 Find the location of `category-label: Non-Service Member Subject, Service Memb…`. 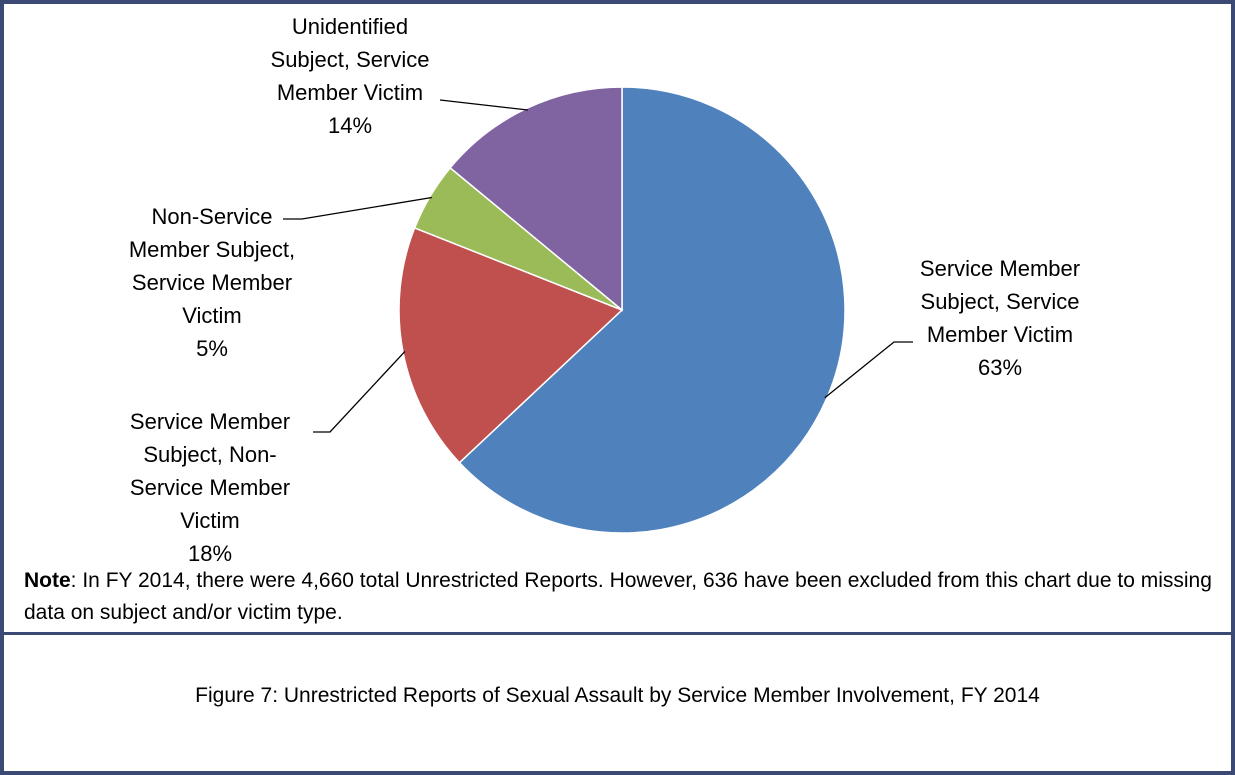

category-label: Non-Service Member Subject, Service Memb… is located at coordinates (212, 266).